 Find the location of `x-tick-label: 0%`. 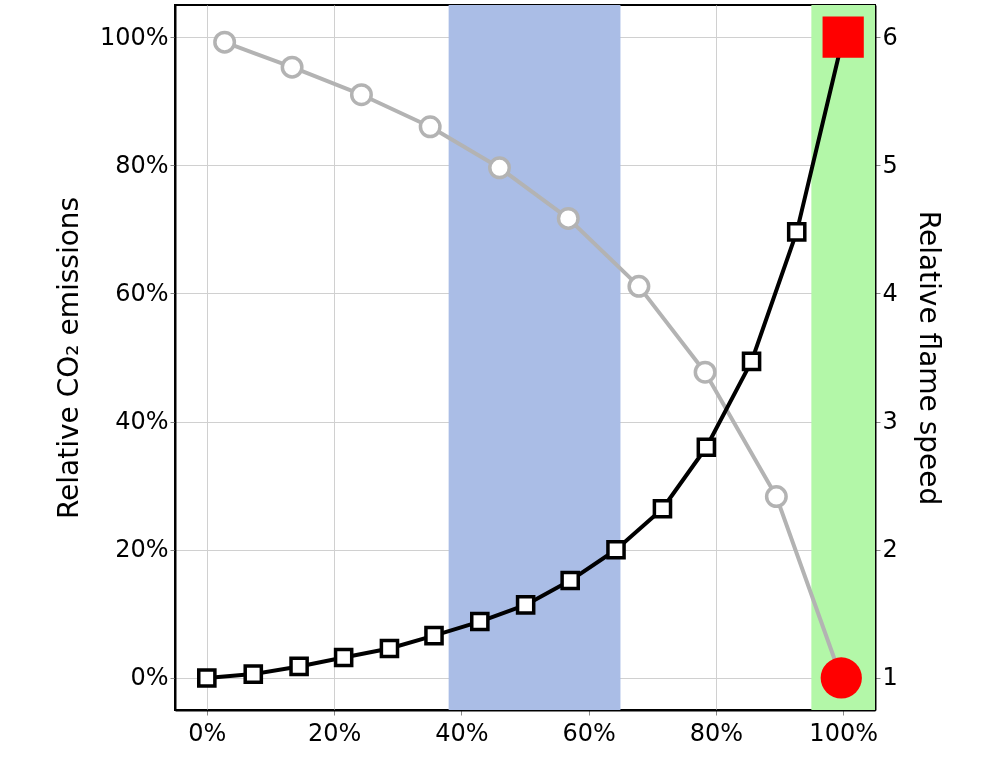

x-tick-label: 0% is located at coordinates (207, 732).